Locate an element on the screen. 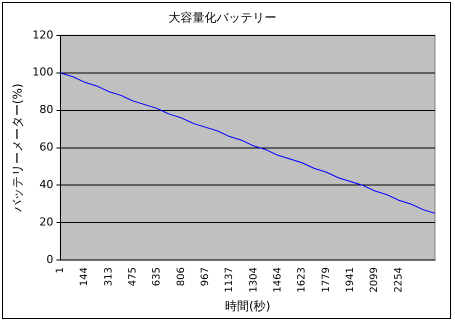 Image resolution: width=455 pixels, height=323 pixels. y-tick-label: 40 is located at coordinates (46, 185).